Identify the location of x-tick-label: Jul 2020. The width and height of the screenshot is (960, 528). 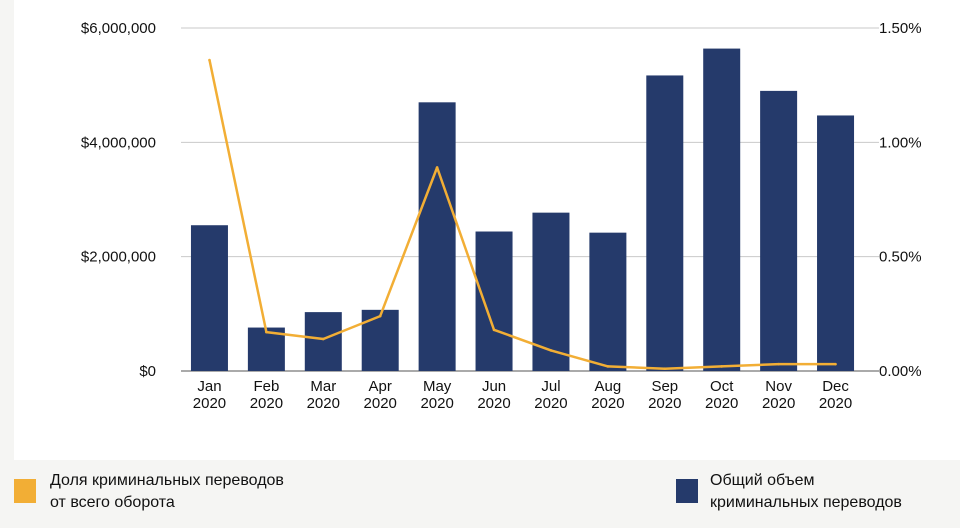
(550, 395).